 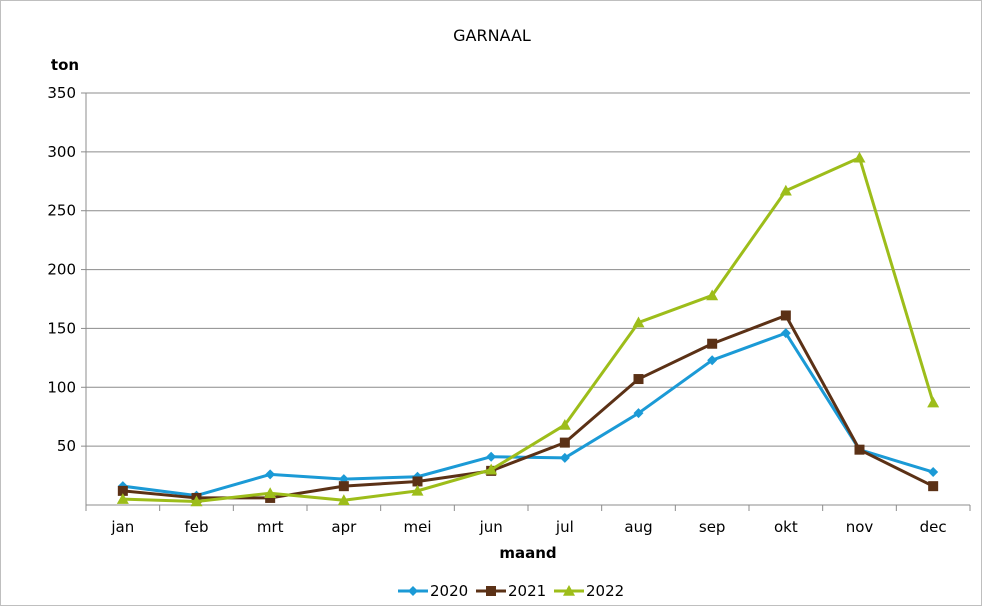 I want to click on legend-item-2022: 2022, so click(x=589, y=591).